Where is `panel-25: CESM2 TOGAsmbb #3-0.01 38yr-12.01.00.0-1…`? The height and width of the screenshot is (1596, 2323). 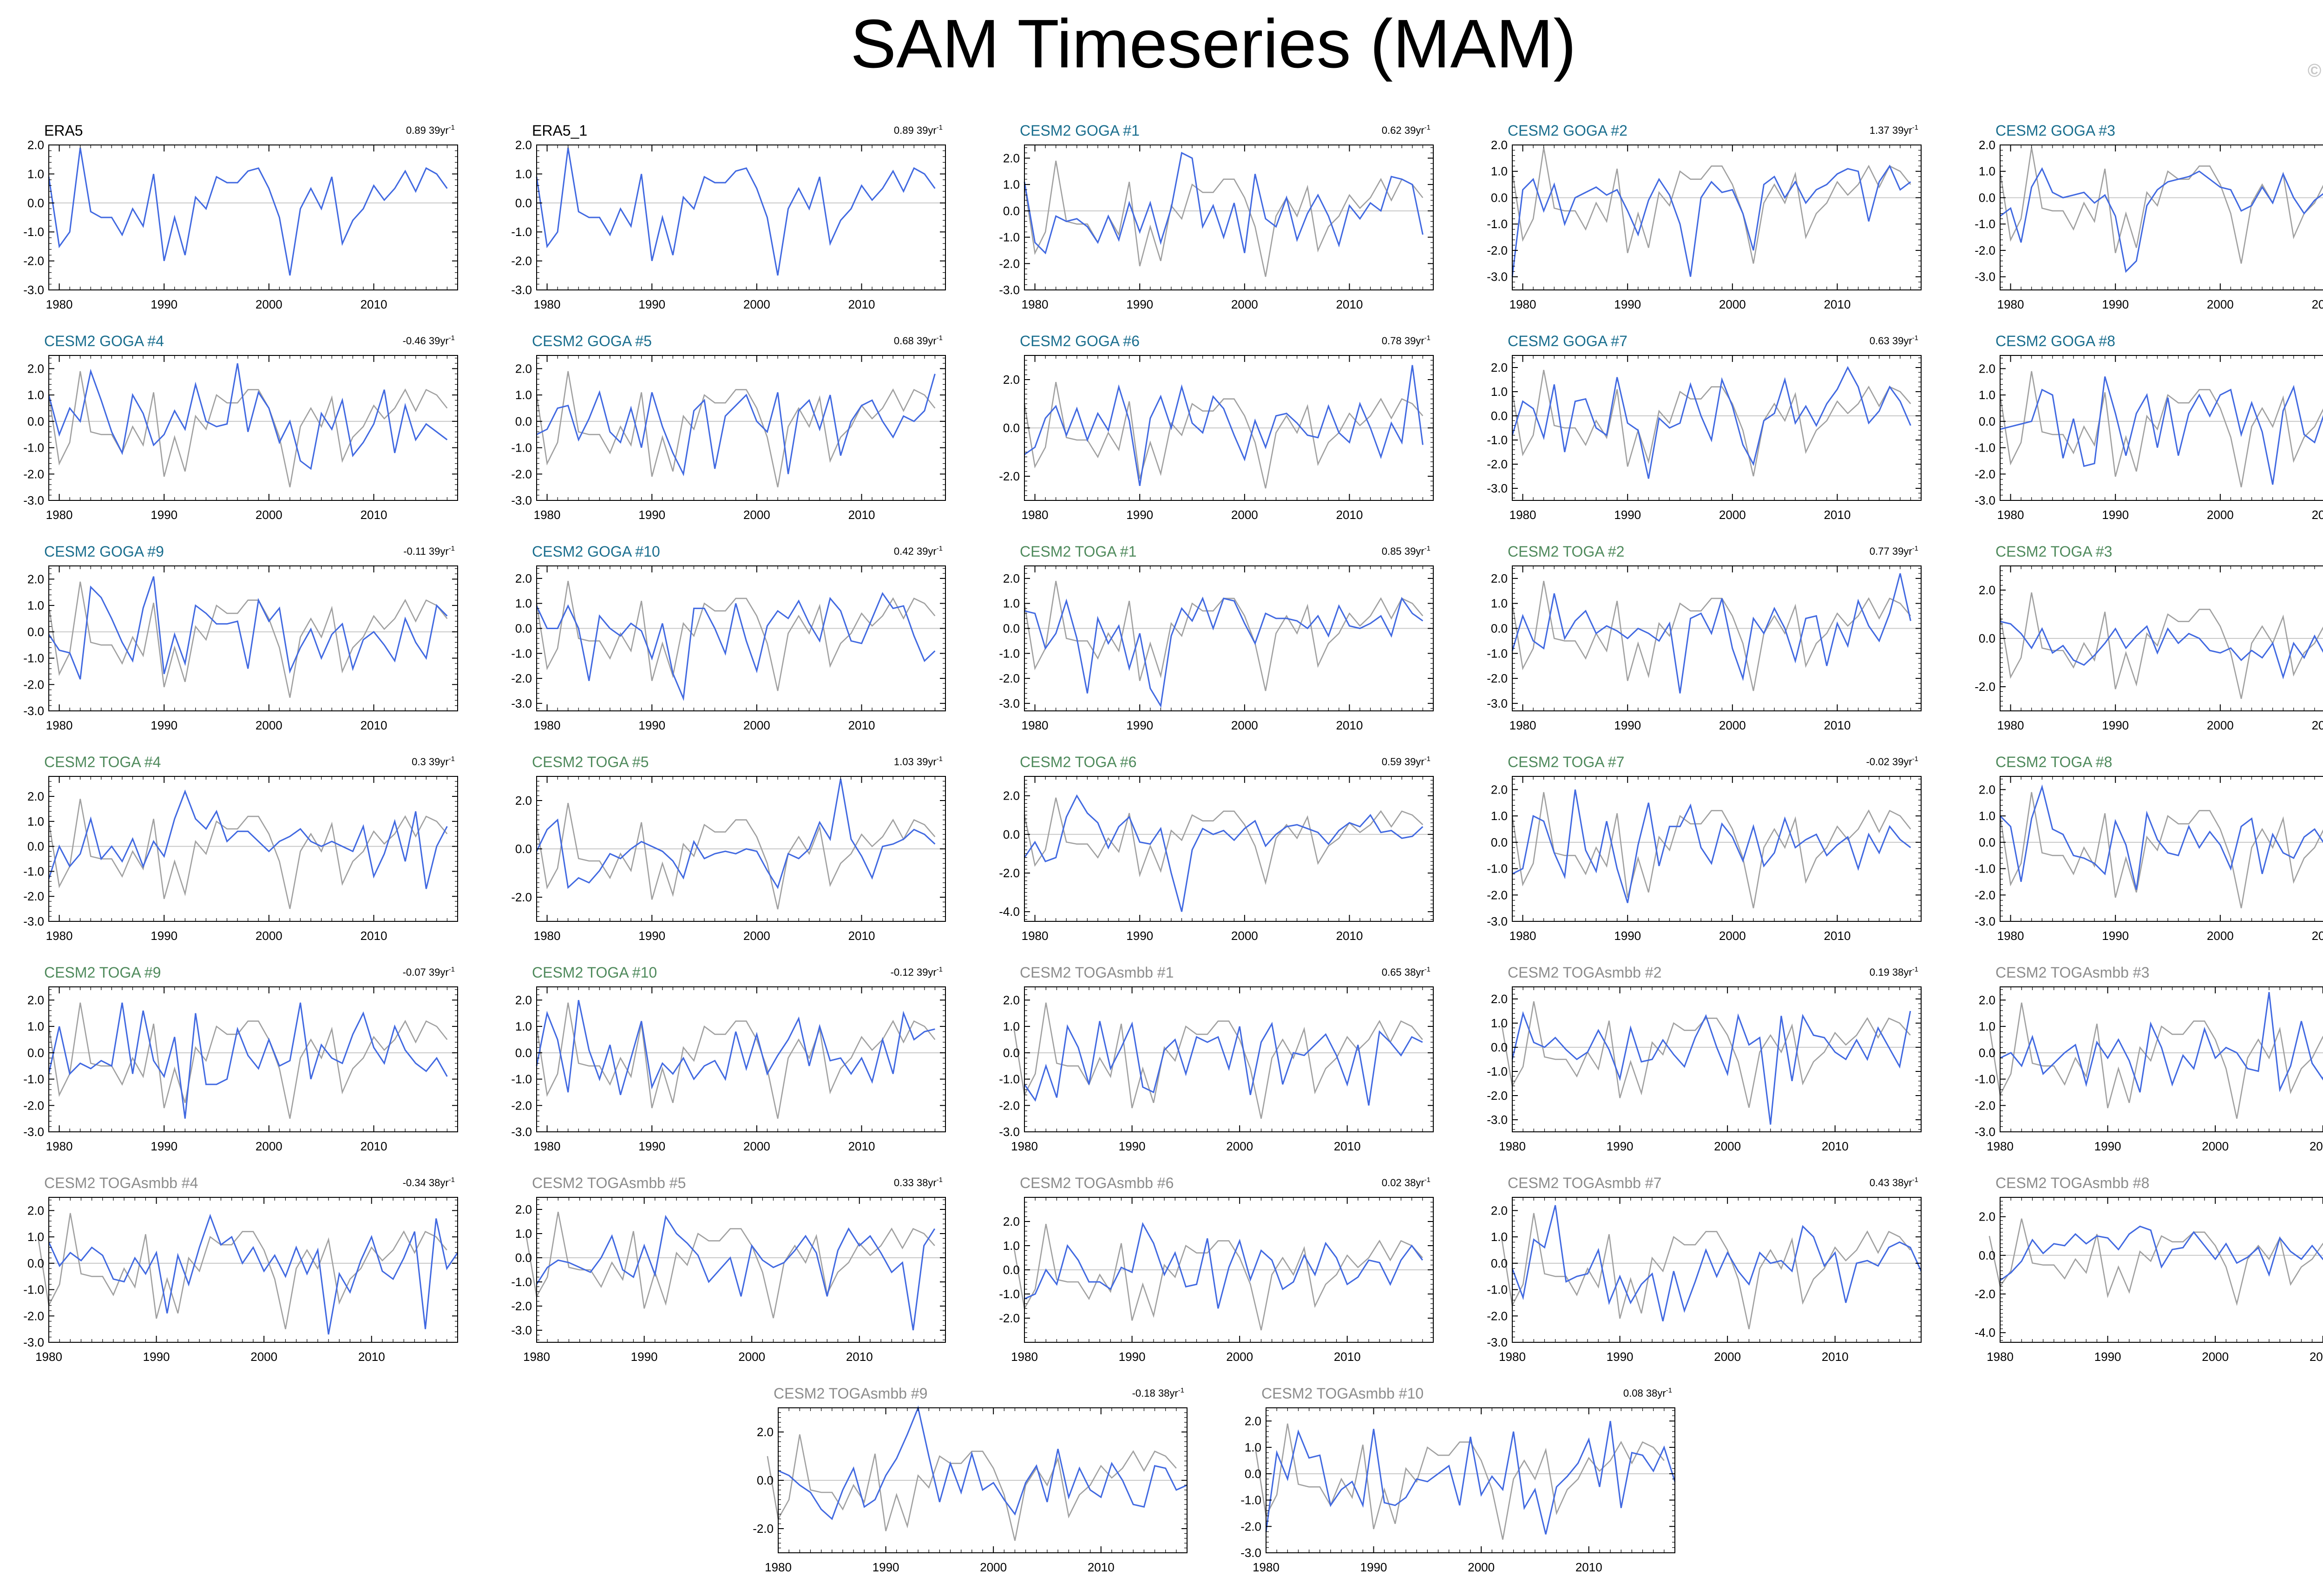
panel-25: CESM2 TOGAsmbb #3-0.01 38yr-12.01.00.0-1… is located at coordinates (2149, 1058).